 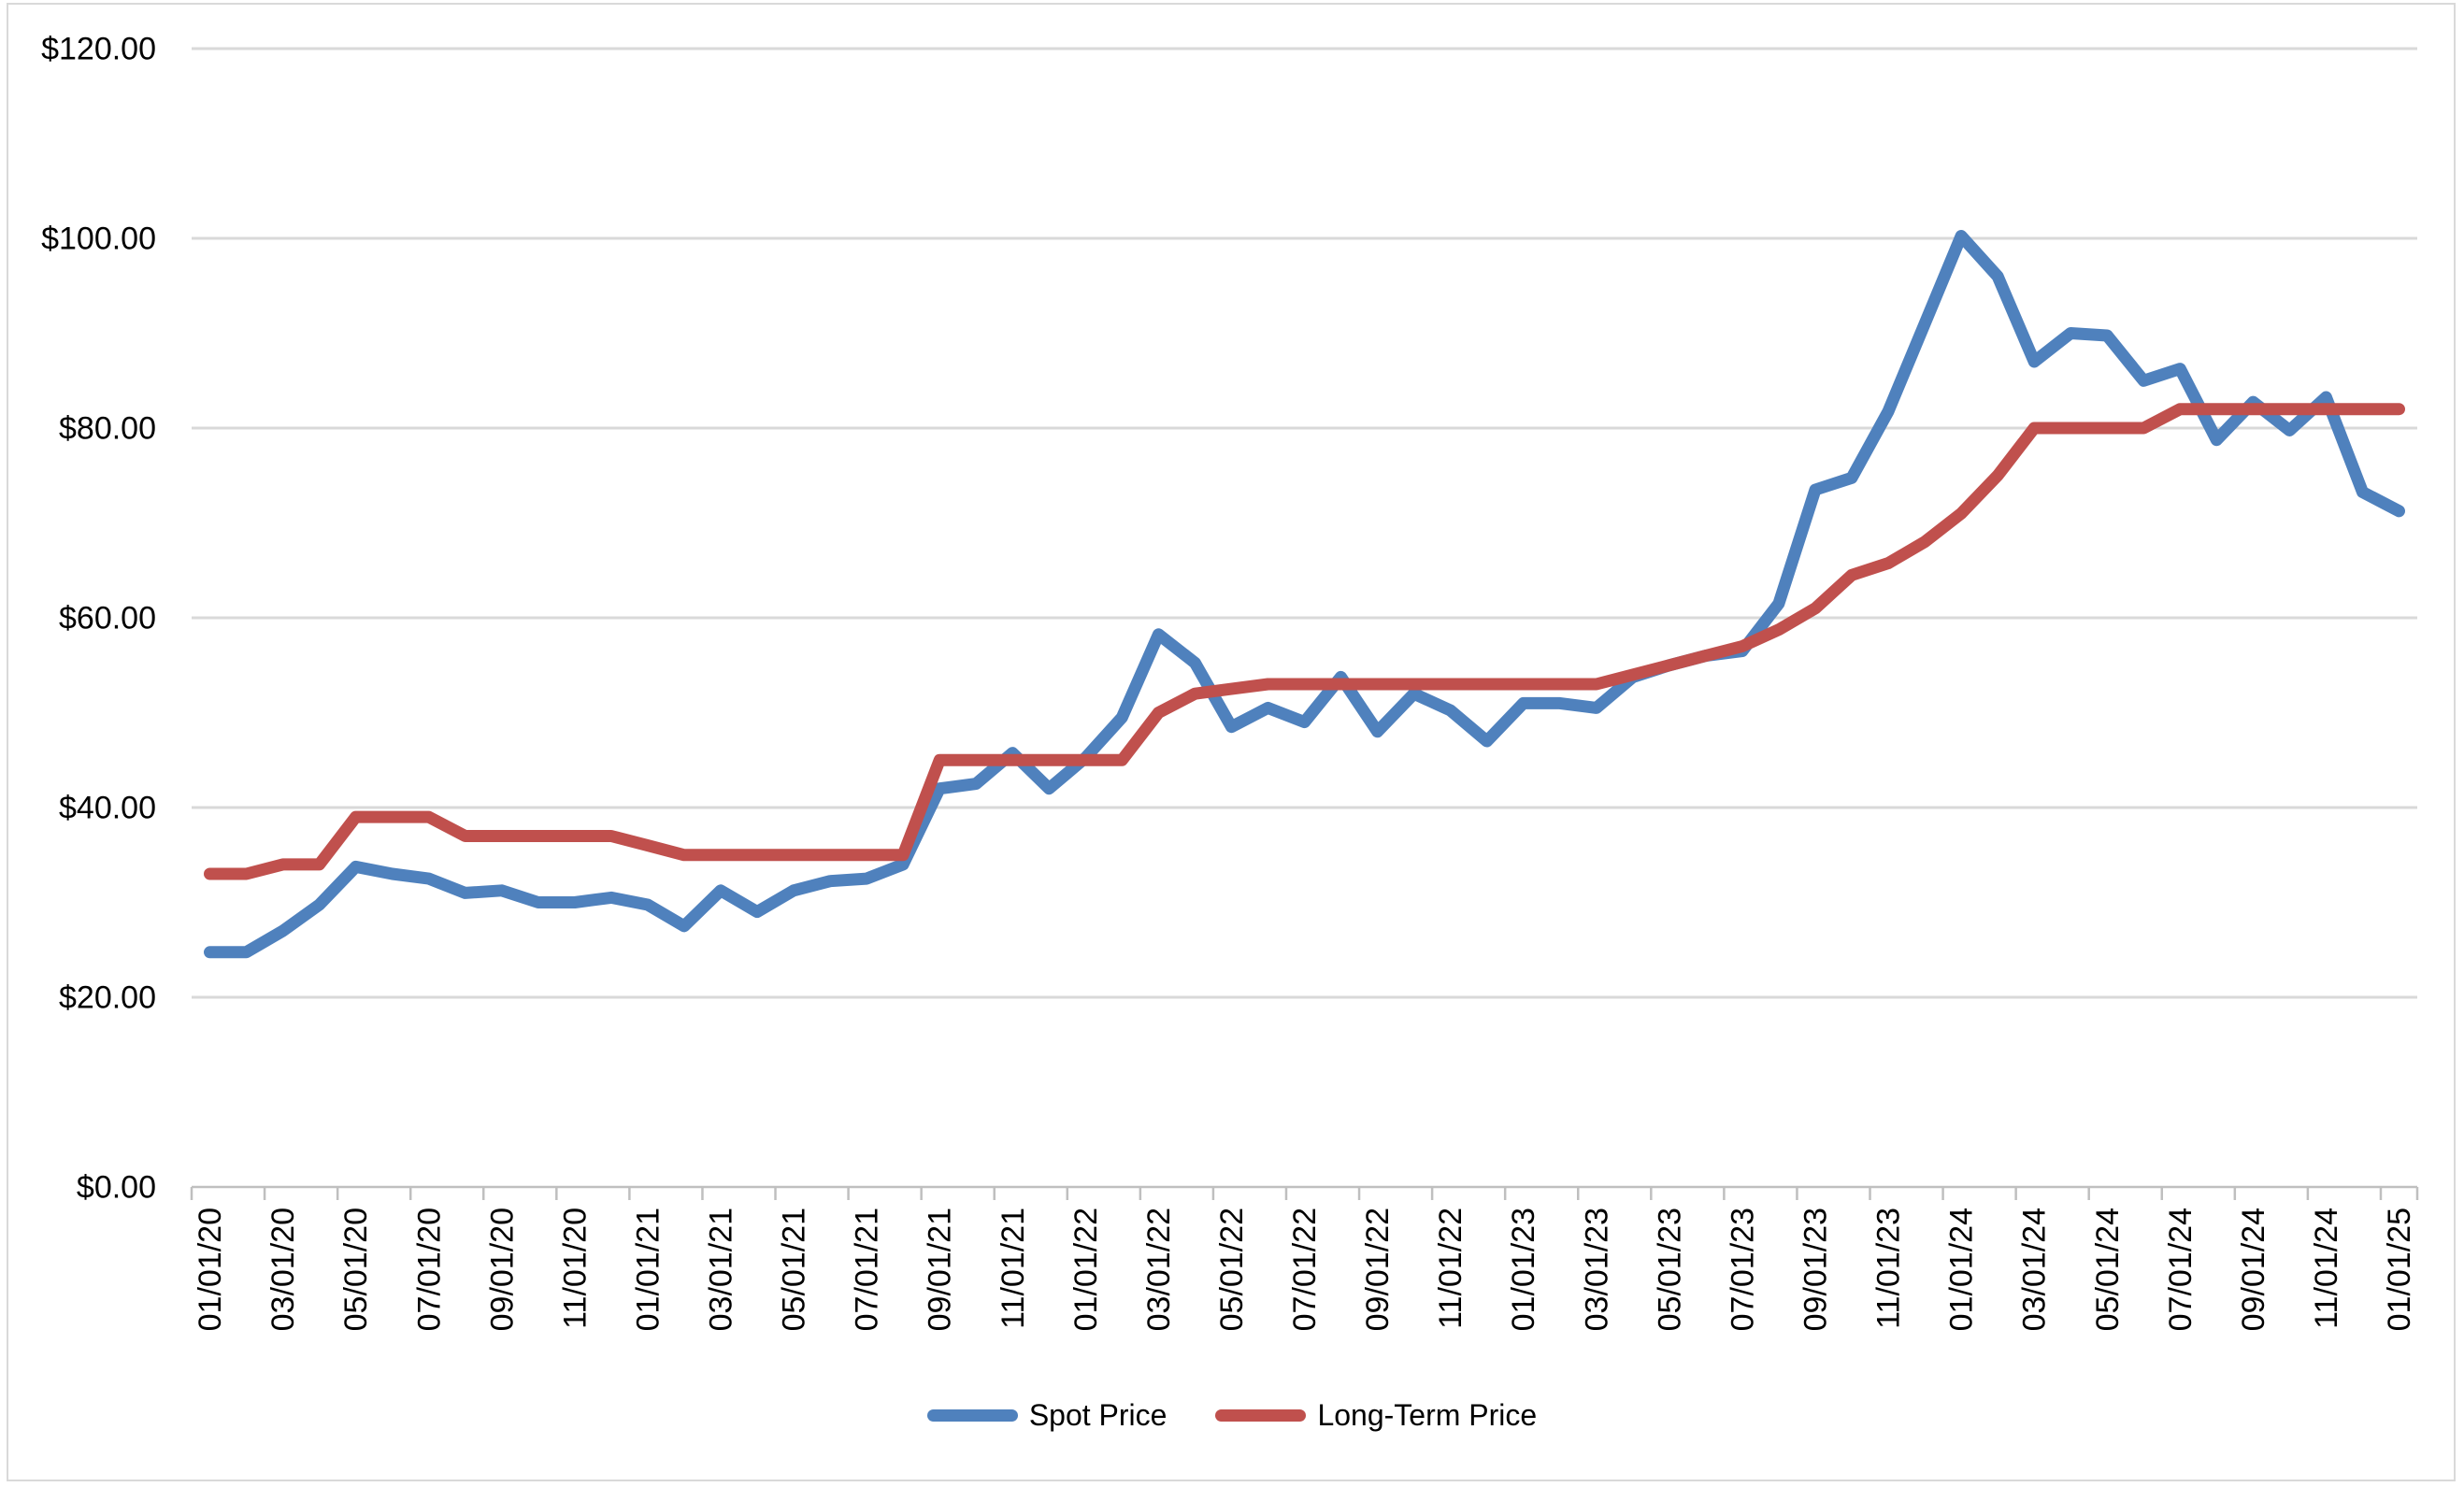 I want to click on x-axis-label: 09/01/23, so click(x=1816, y=1269).